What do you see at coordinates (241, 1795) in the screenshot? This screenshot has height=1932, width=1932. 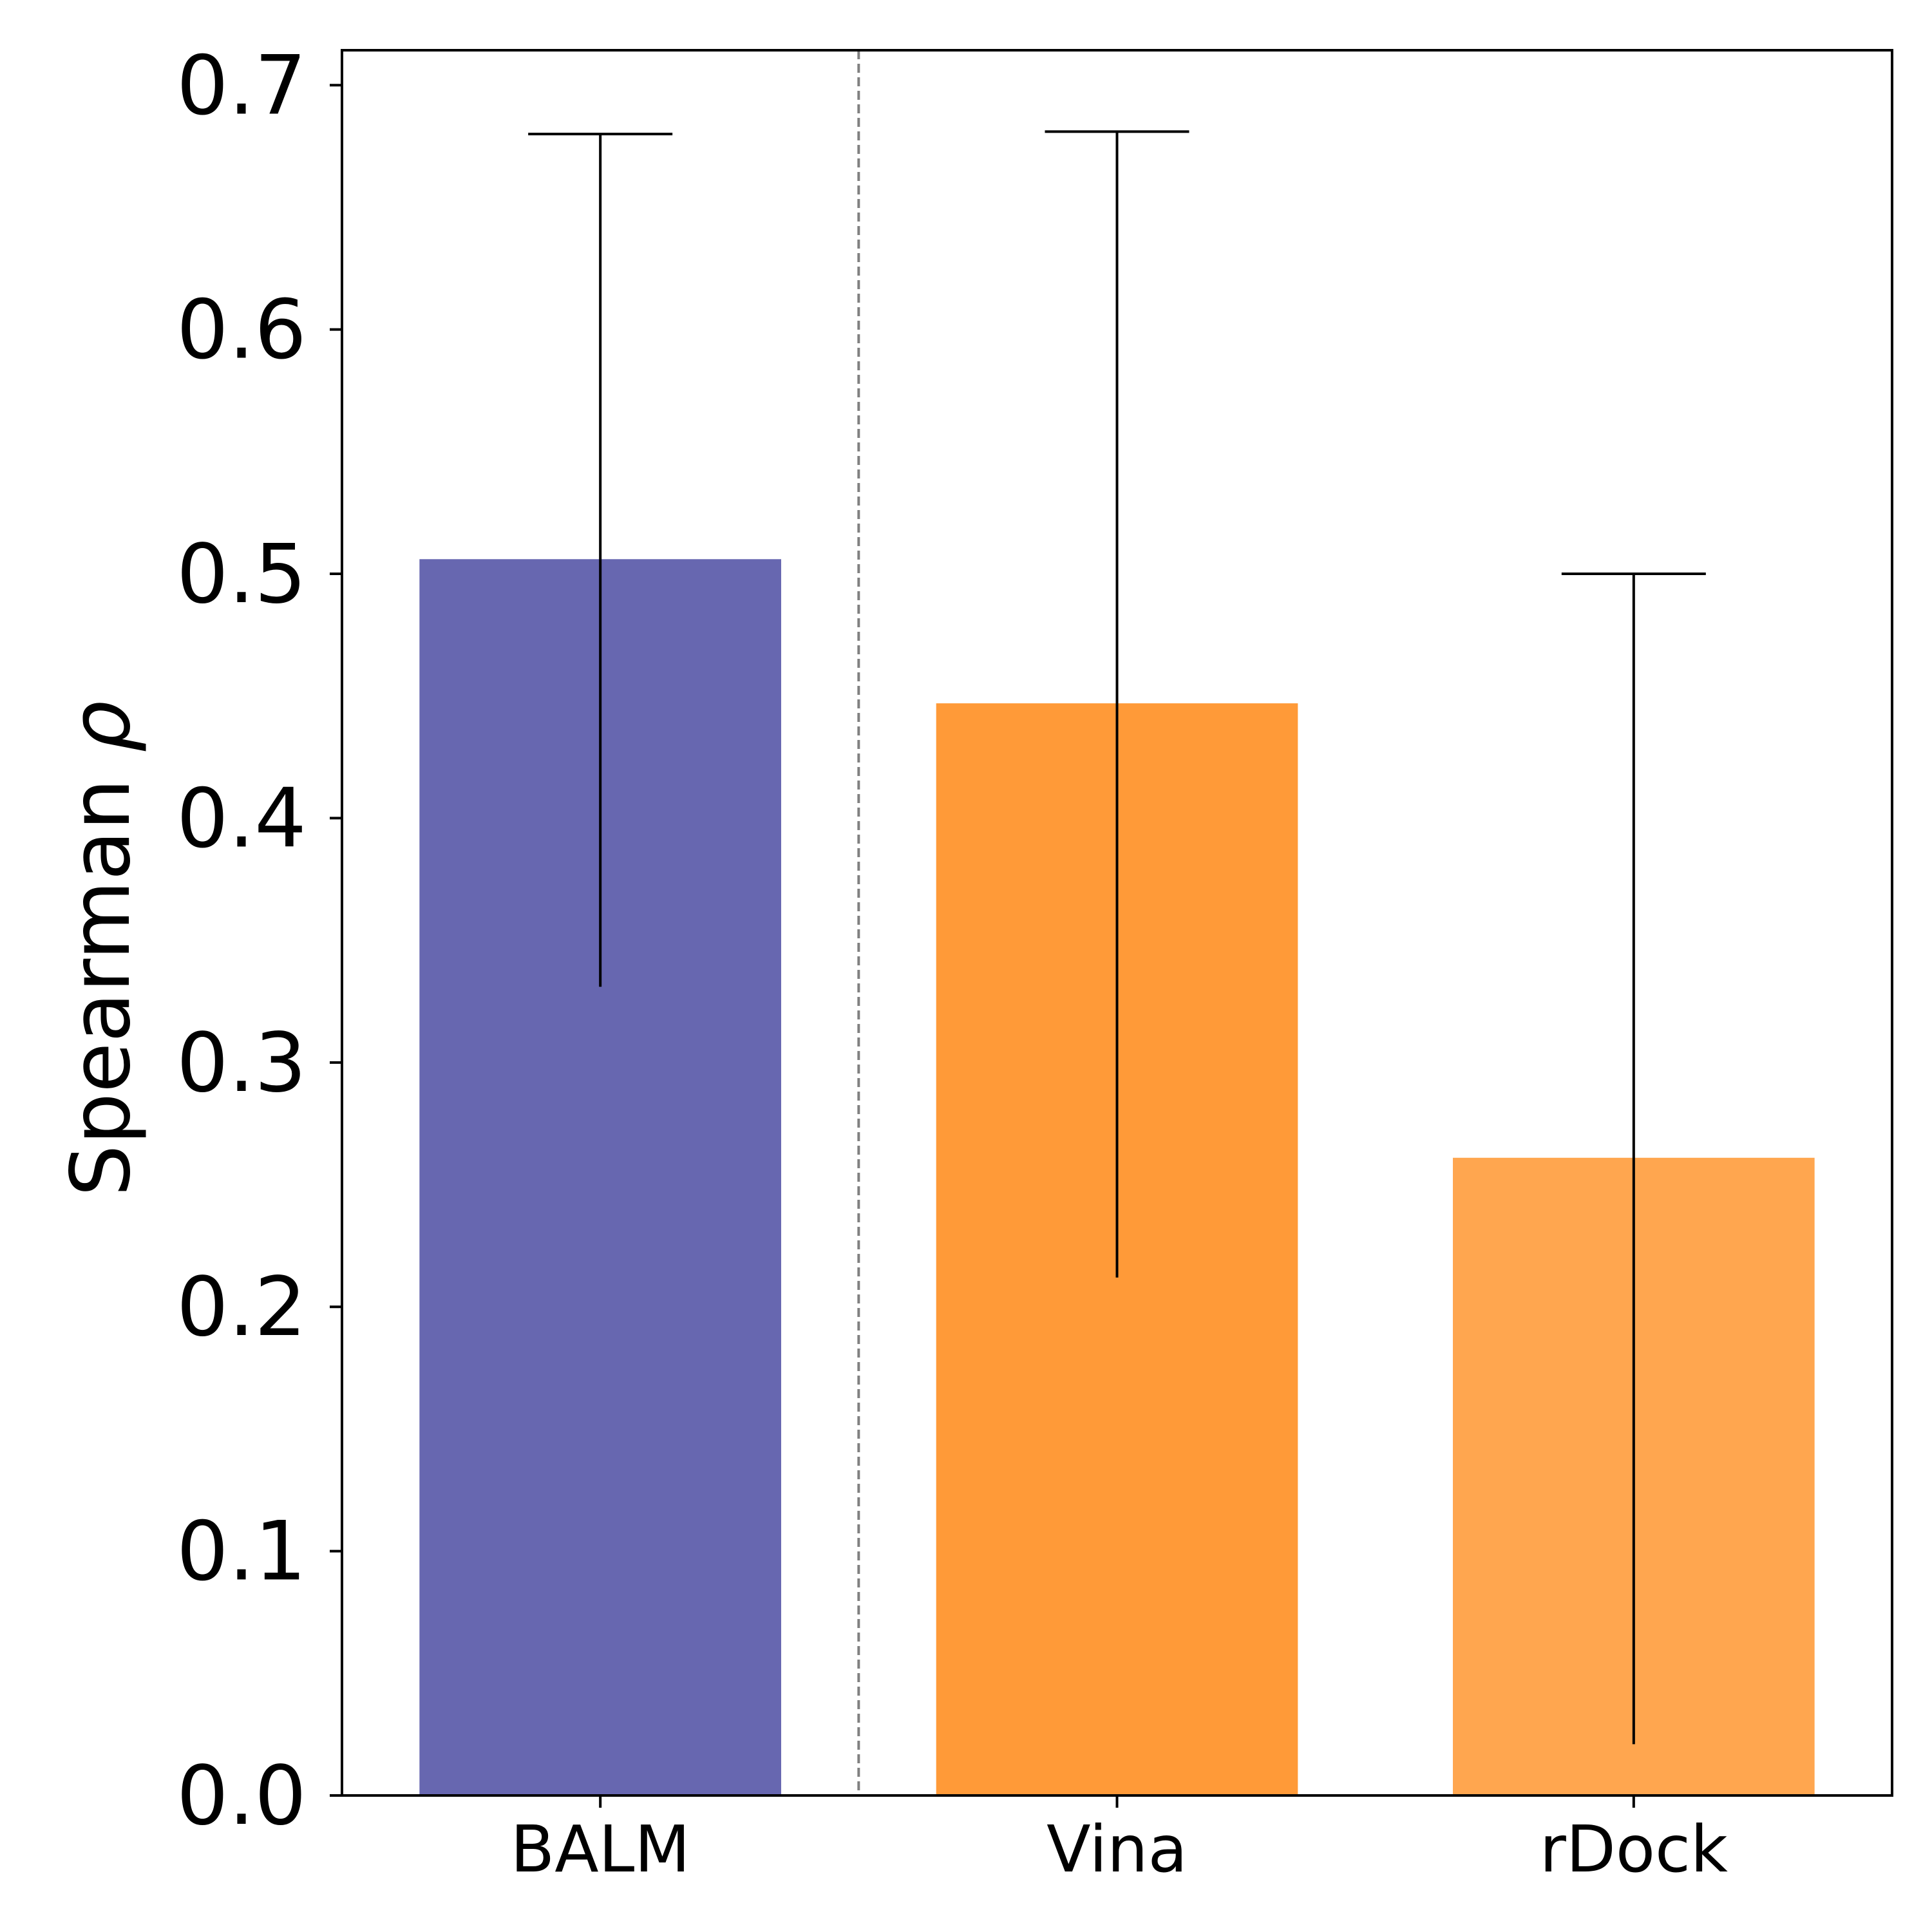 I see `y-tick-label: 0.0` at bounding box center [241, 1795].